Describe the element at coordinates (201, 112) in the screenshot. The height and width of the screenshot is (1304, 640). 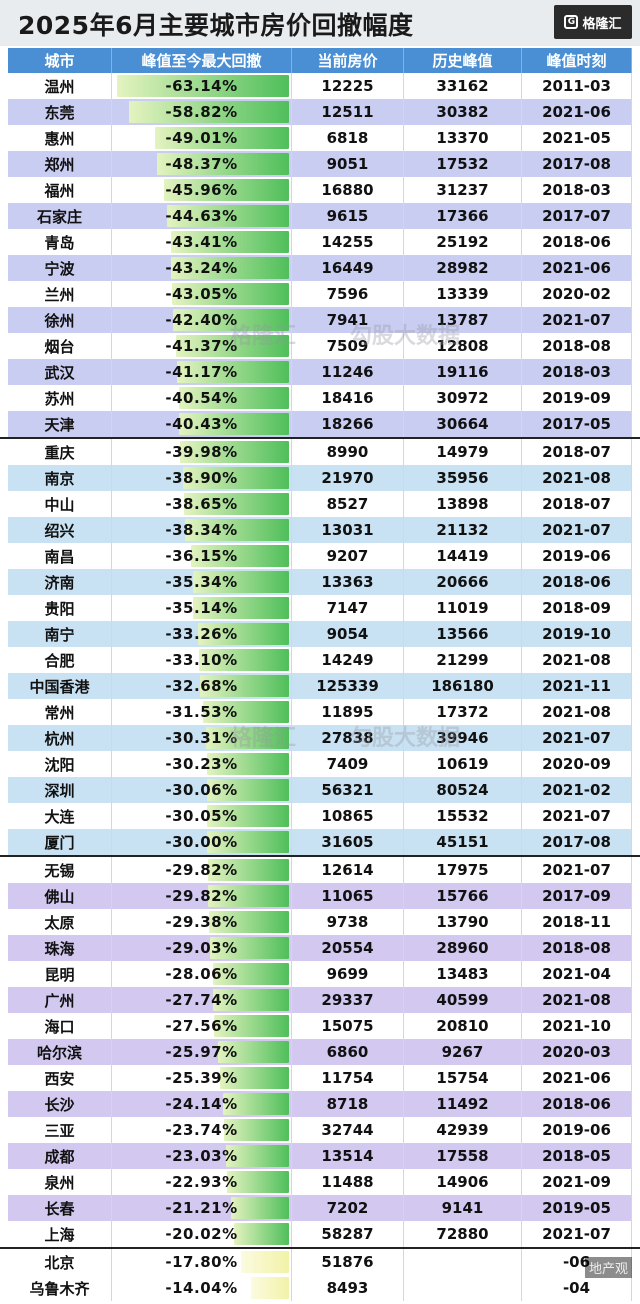
I see `drawdown-value: -58.82%` at that location.